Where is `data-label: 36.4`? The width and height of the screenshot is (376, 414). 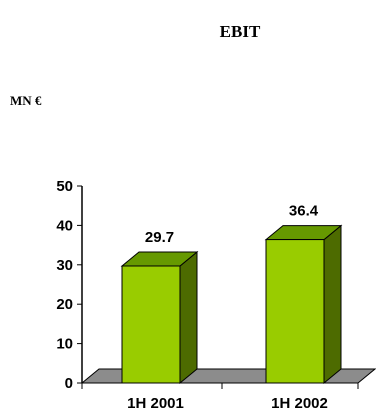
data-label: 36.4 is located at coordinates (304, 211).